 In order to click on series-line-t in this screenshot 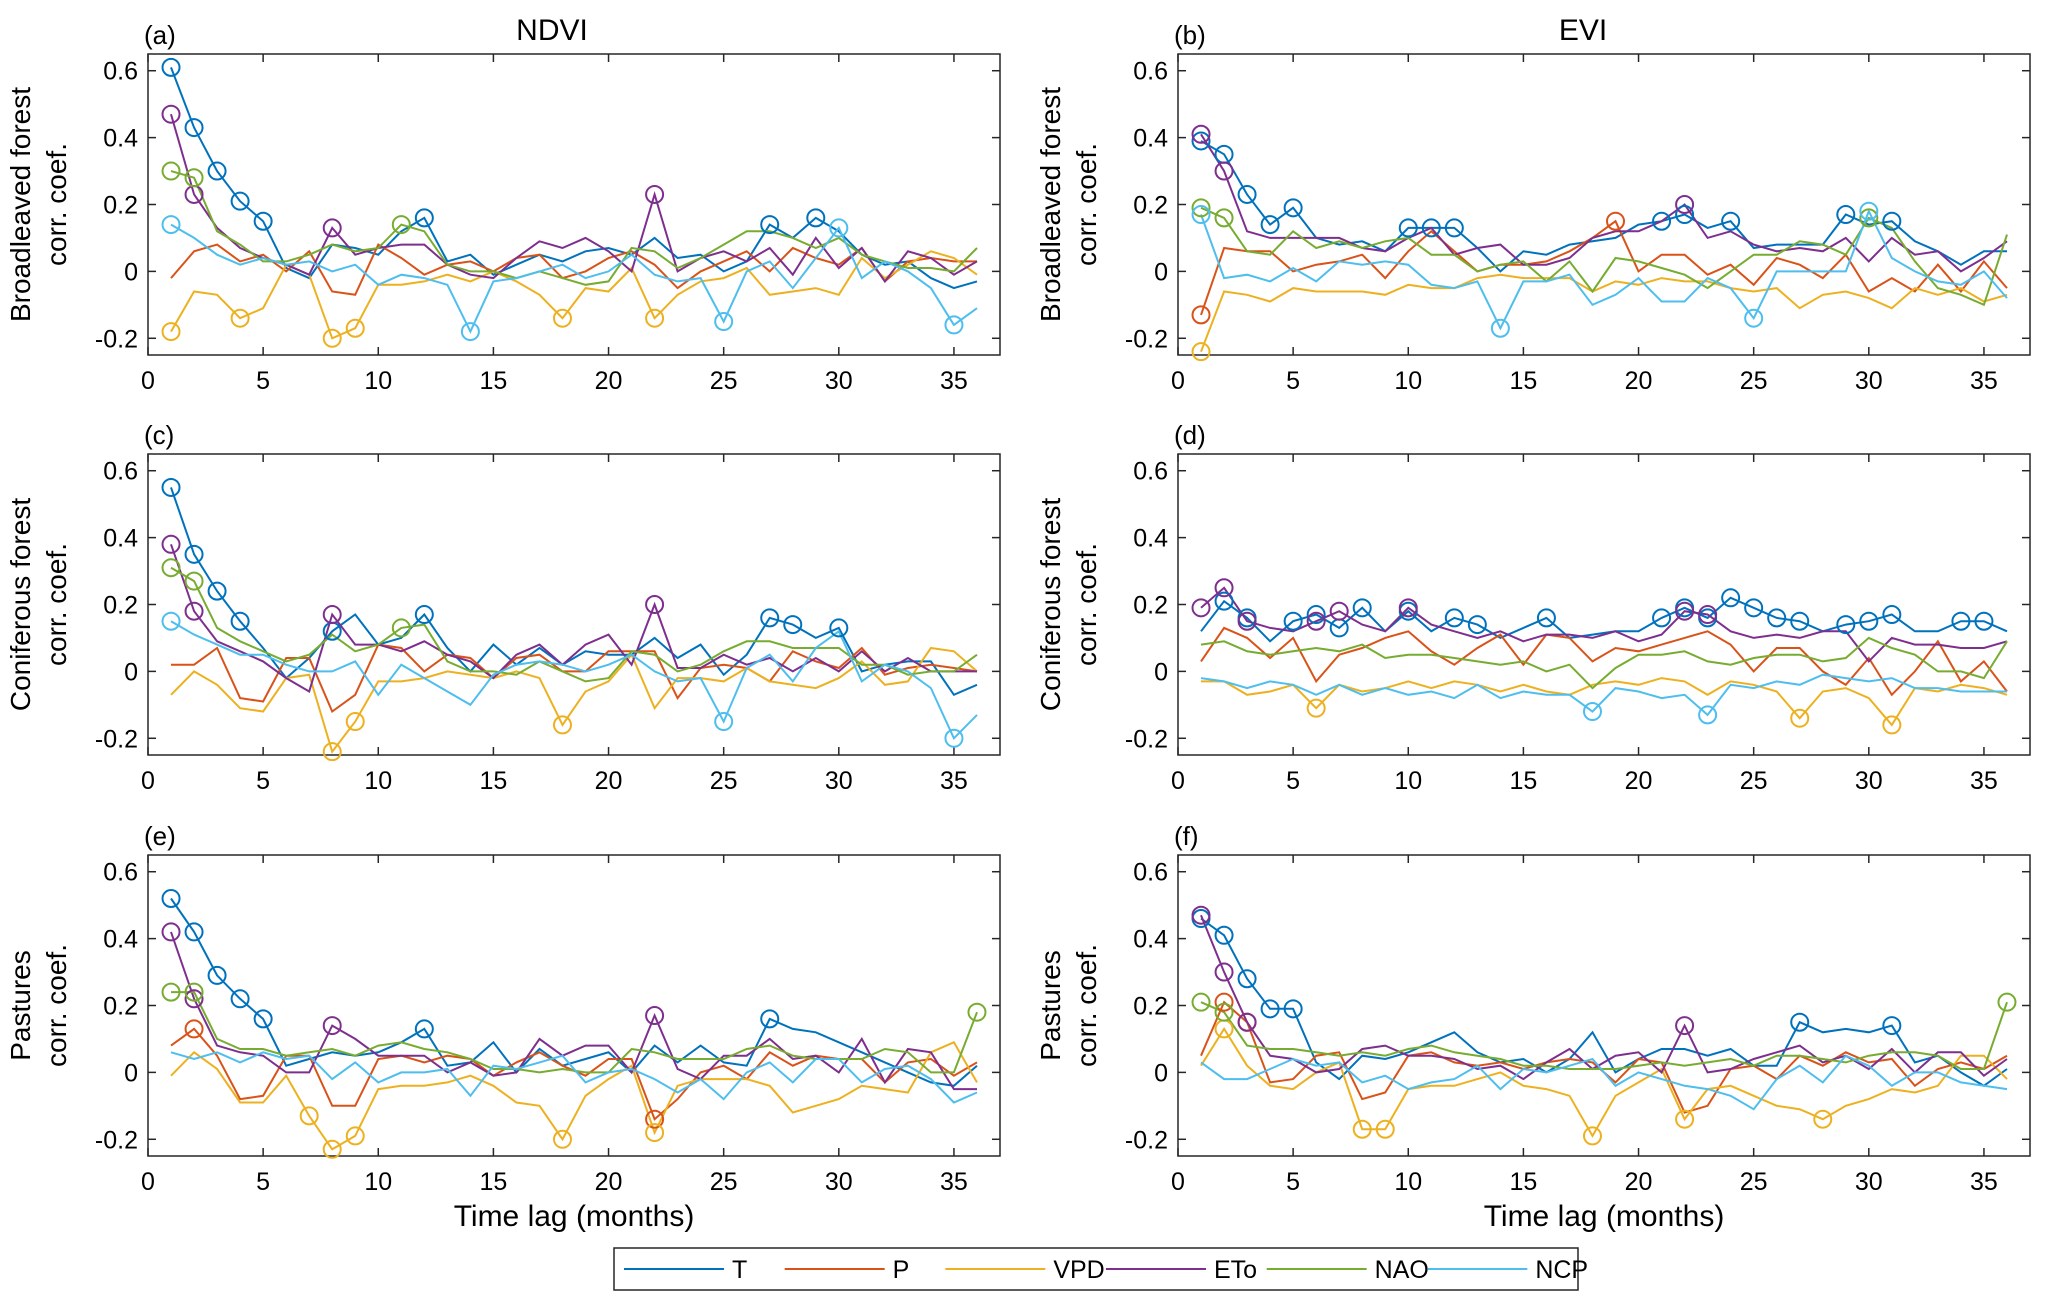, I will do `click(574, 992)`.